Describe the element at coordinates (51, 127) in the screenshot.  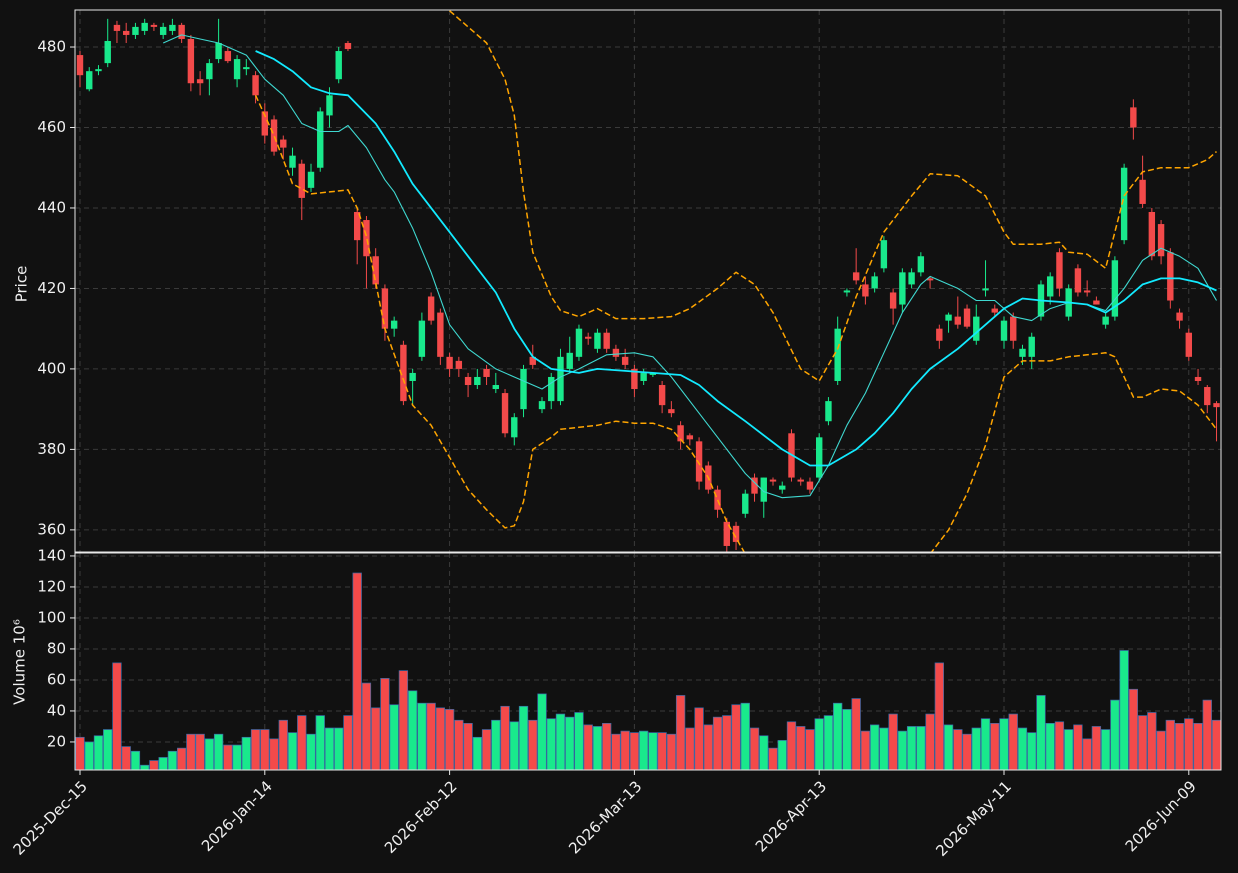
I see `y-tick-label: 460` at that location.